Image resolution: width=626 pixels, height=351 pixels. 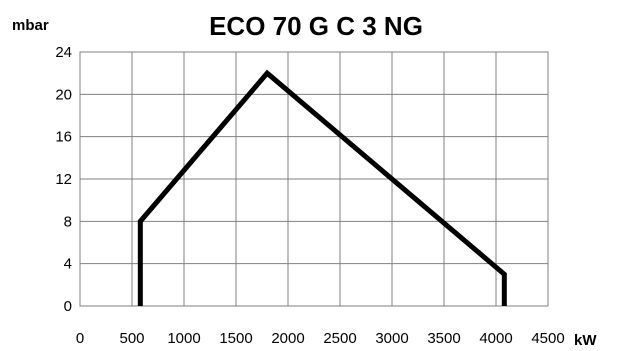 What do you see at coordinates (80, 338) in the screenshot?
I see `x-tick-label: 0` at bounding box center [80, 338].